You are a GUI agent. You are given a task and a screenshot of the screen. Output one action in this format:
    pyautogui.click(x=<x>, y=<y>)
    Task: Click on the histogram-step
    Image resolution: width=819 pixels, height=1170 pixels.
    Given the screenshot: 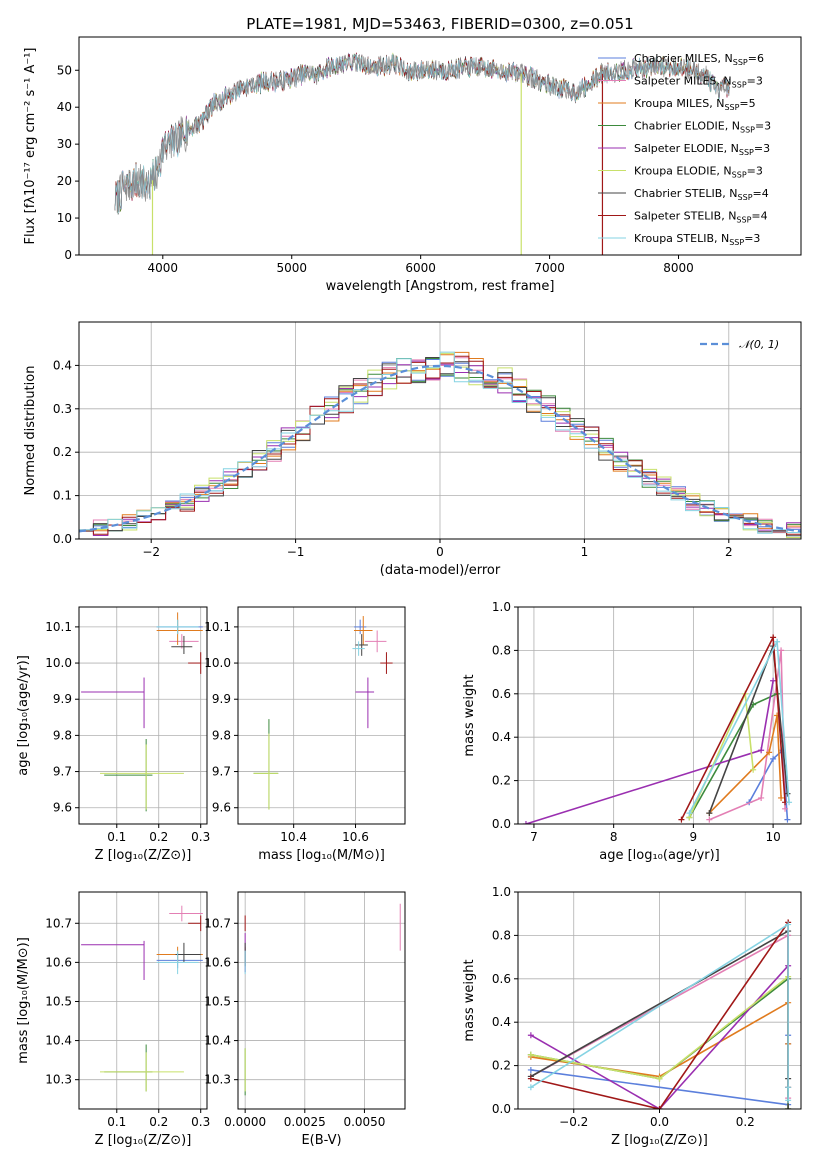 What is the action you would take?
    pyautogui.click(x=440, y=445)
    